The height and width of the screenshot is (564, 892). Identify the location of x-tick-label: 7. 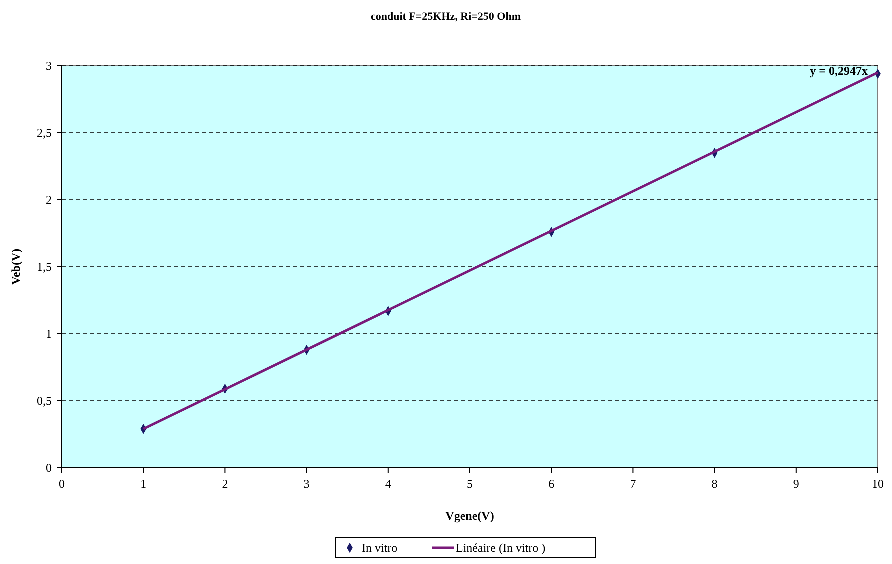
(633, 484).